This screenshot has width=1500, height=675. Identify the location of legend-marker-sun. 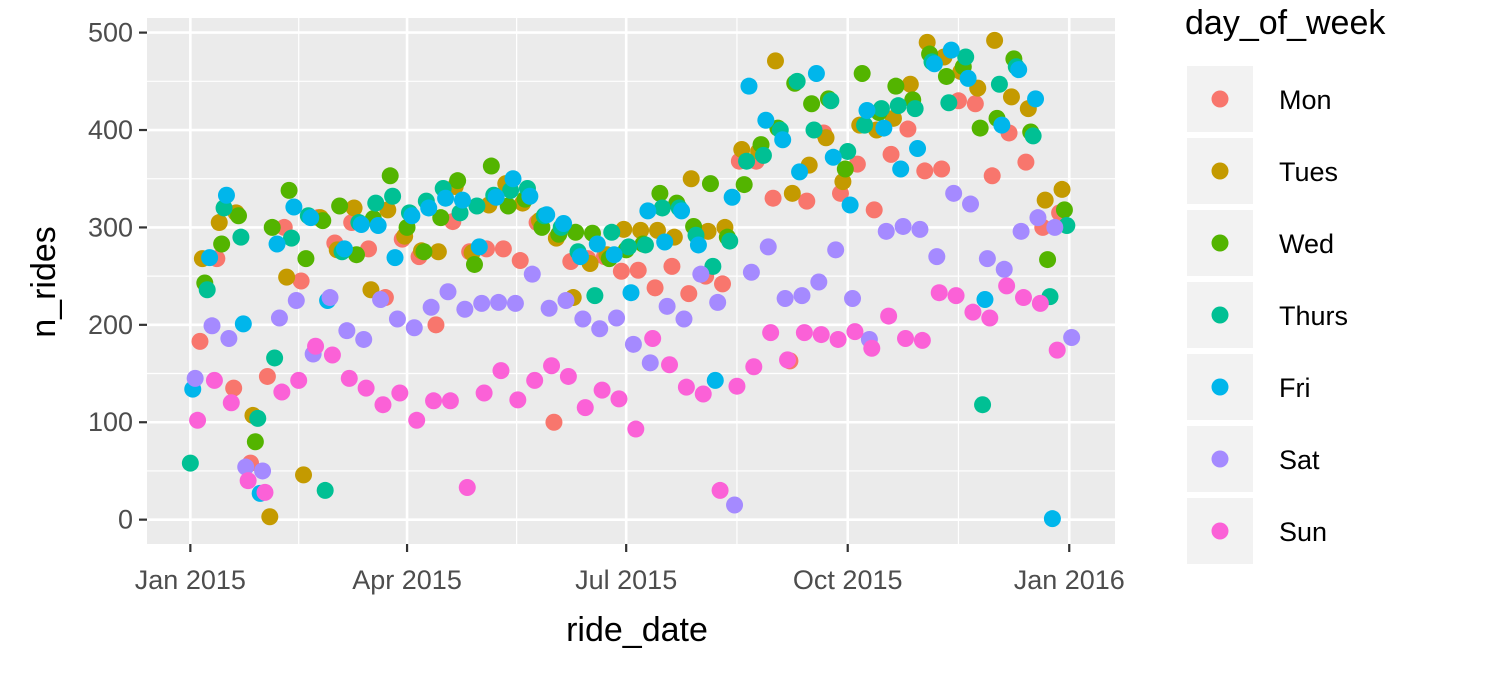
(1220, 531).